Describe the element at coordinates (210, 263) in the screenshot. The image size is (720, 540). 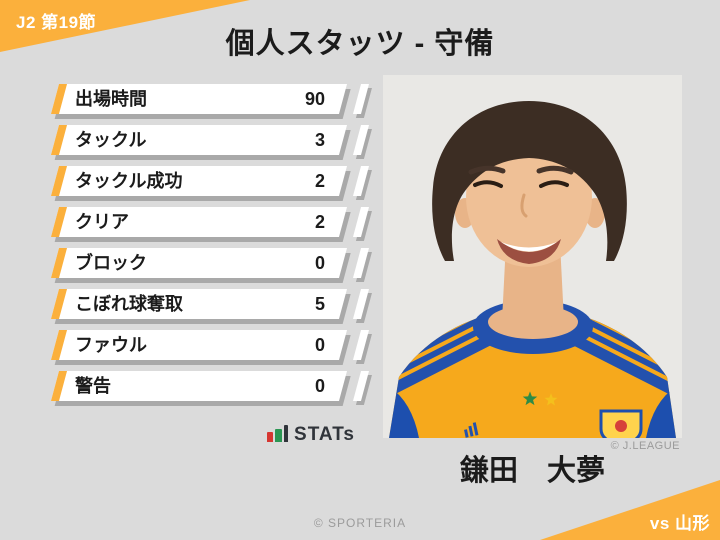
I see `stat-row: ブロック 0` at that location.